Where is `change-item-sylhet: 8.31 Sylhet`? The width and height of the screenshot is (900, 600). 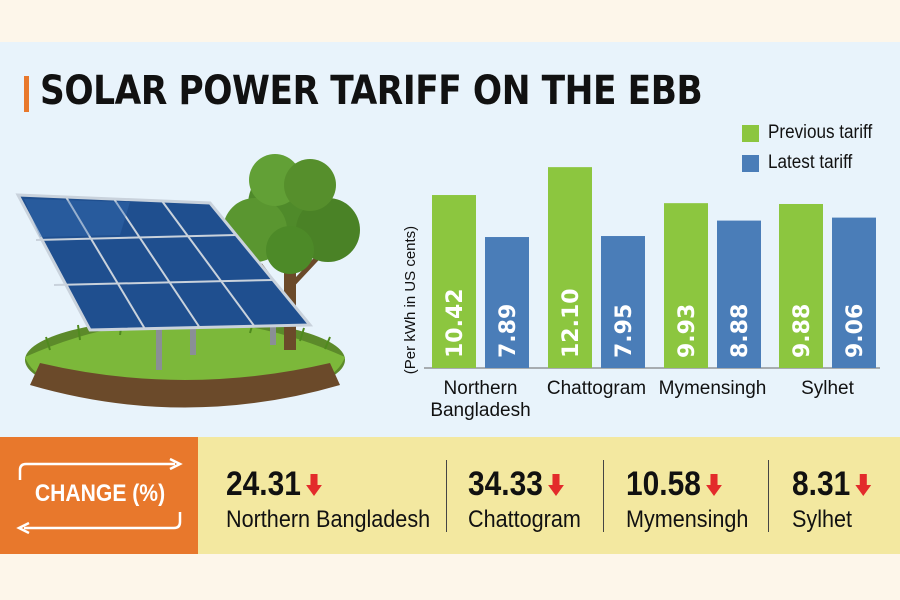 change-item-sylhet: 8.31 Sylhet is located at coordinates (837, 499).